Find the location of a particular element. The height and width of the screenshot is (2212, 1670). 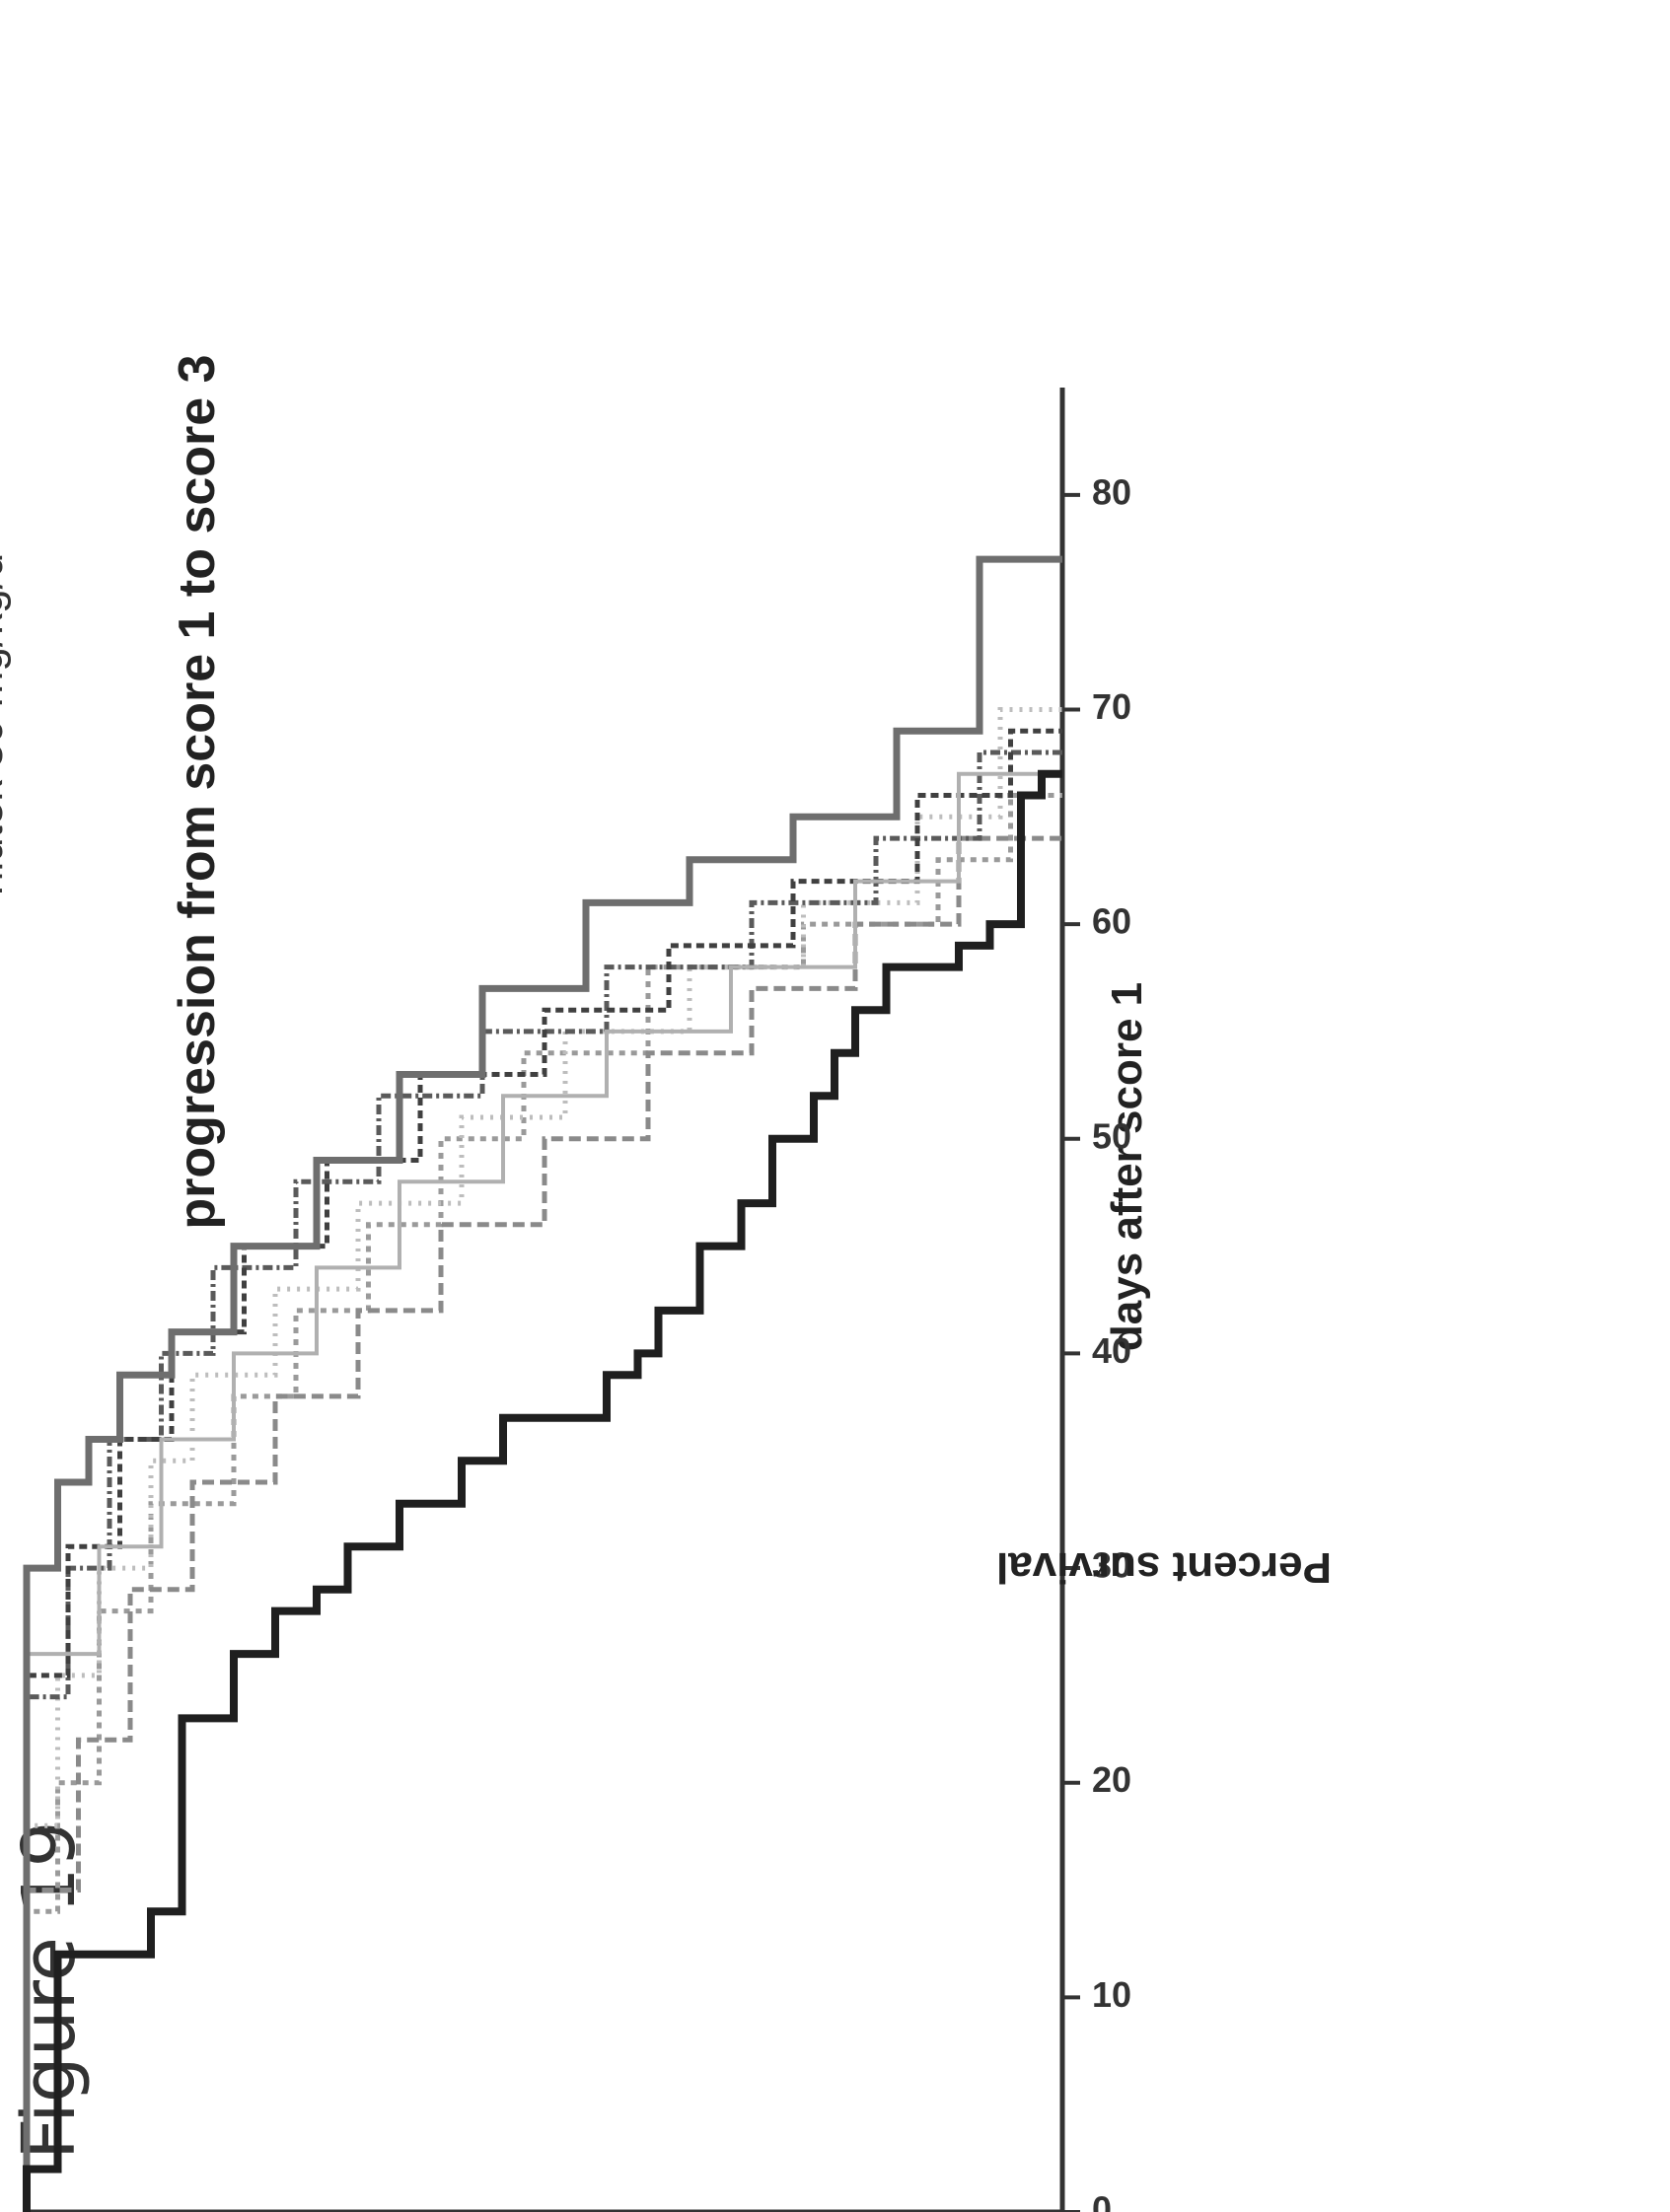

x-tick-label: 30 is located at coordinates (1111, 1565).